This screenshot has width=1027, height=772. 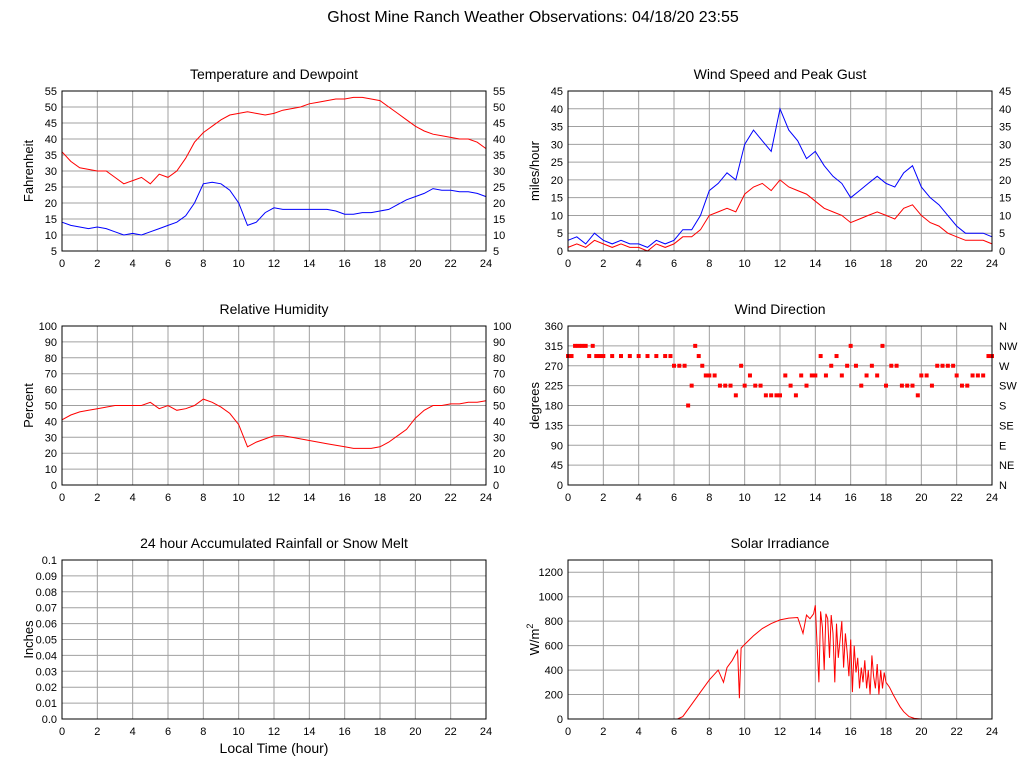 What do you see at coordinates (28, 639) in the screenshot?
I see `rain-y-axis-label: Inches` at bounding box center [28, 639].